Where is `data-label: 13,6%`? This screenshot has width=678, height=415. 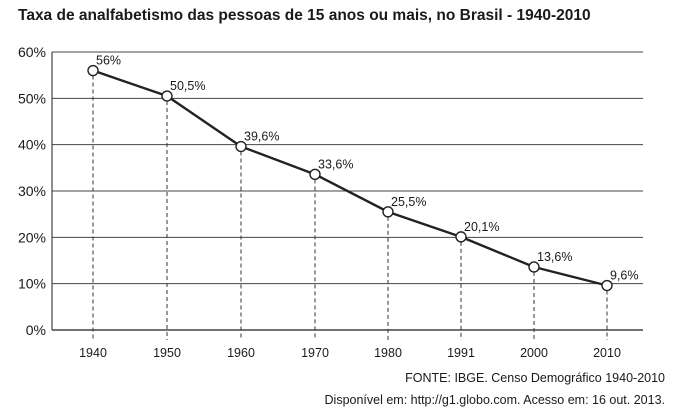 data-label: 13,6% is located at coordinates (554, 257).